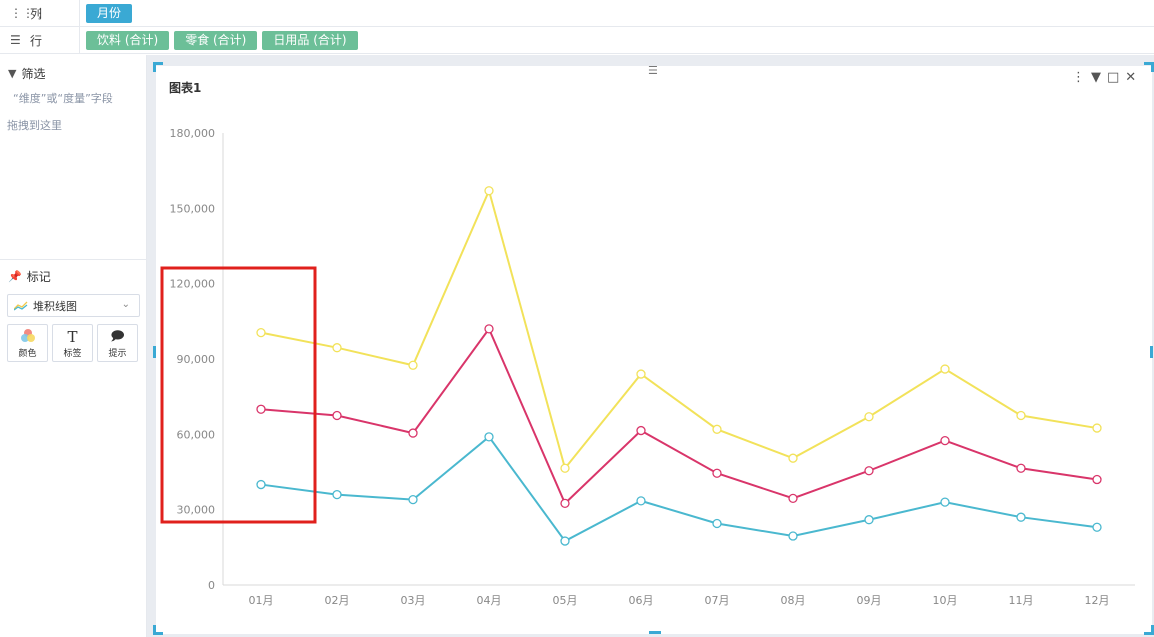 Image resolution: width=1154 pixels, height=637 pixels. Describe the element at coordinates (193, 133) in the screenshot. I see `y-tick-label: 180,000` at that location.